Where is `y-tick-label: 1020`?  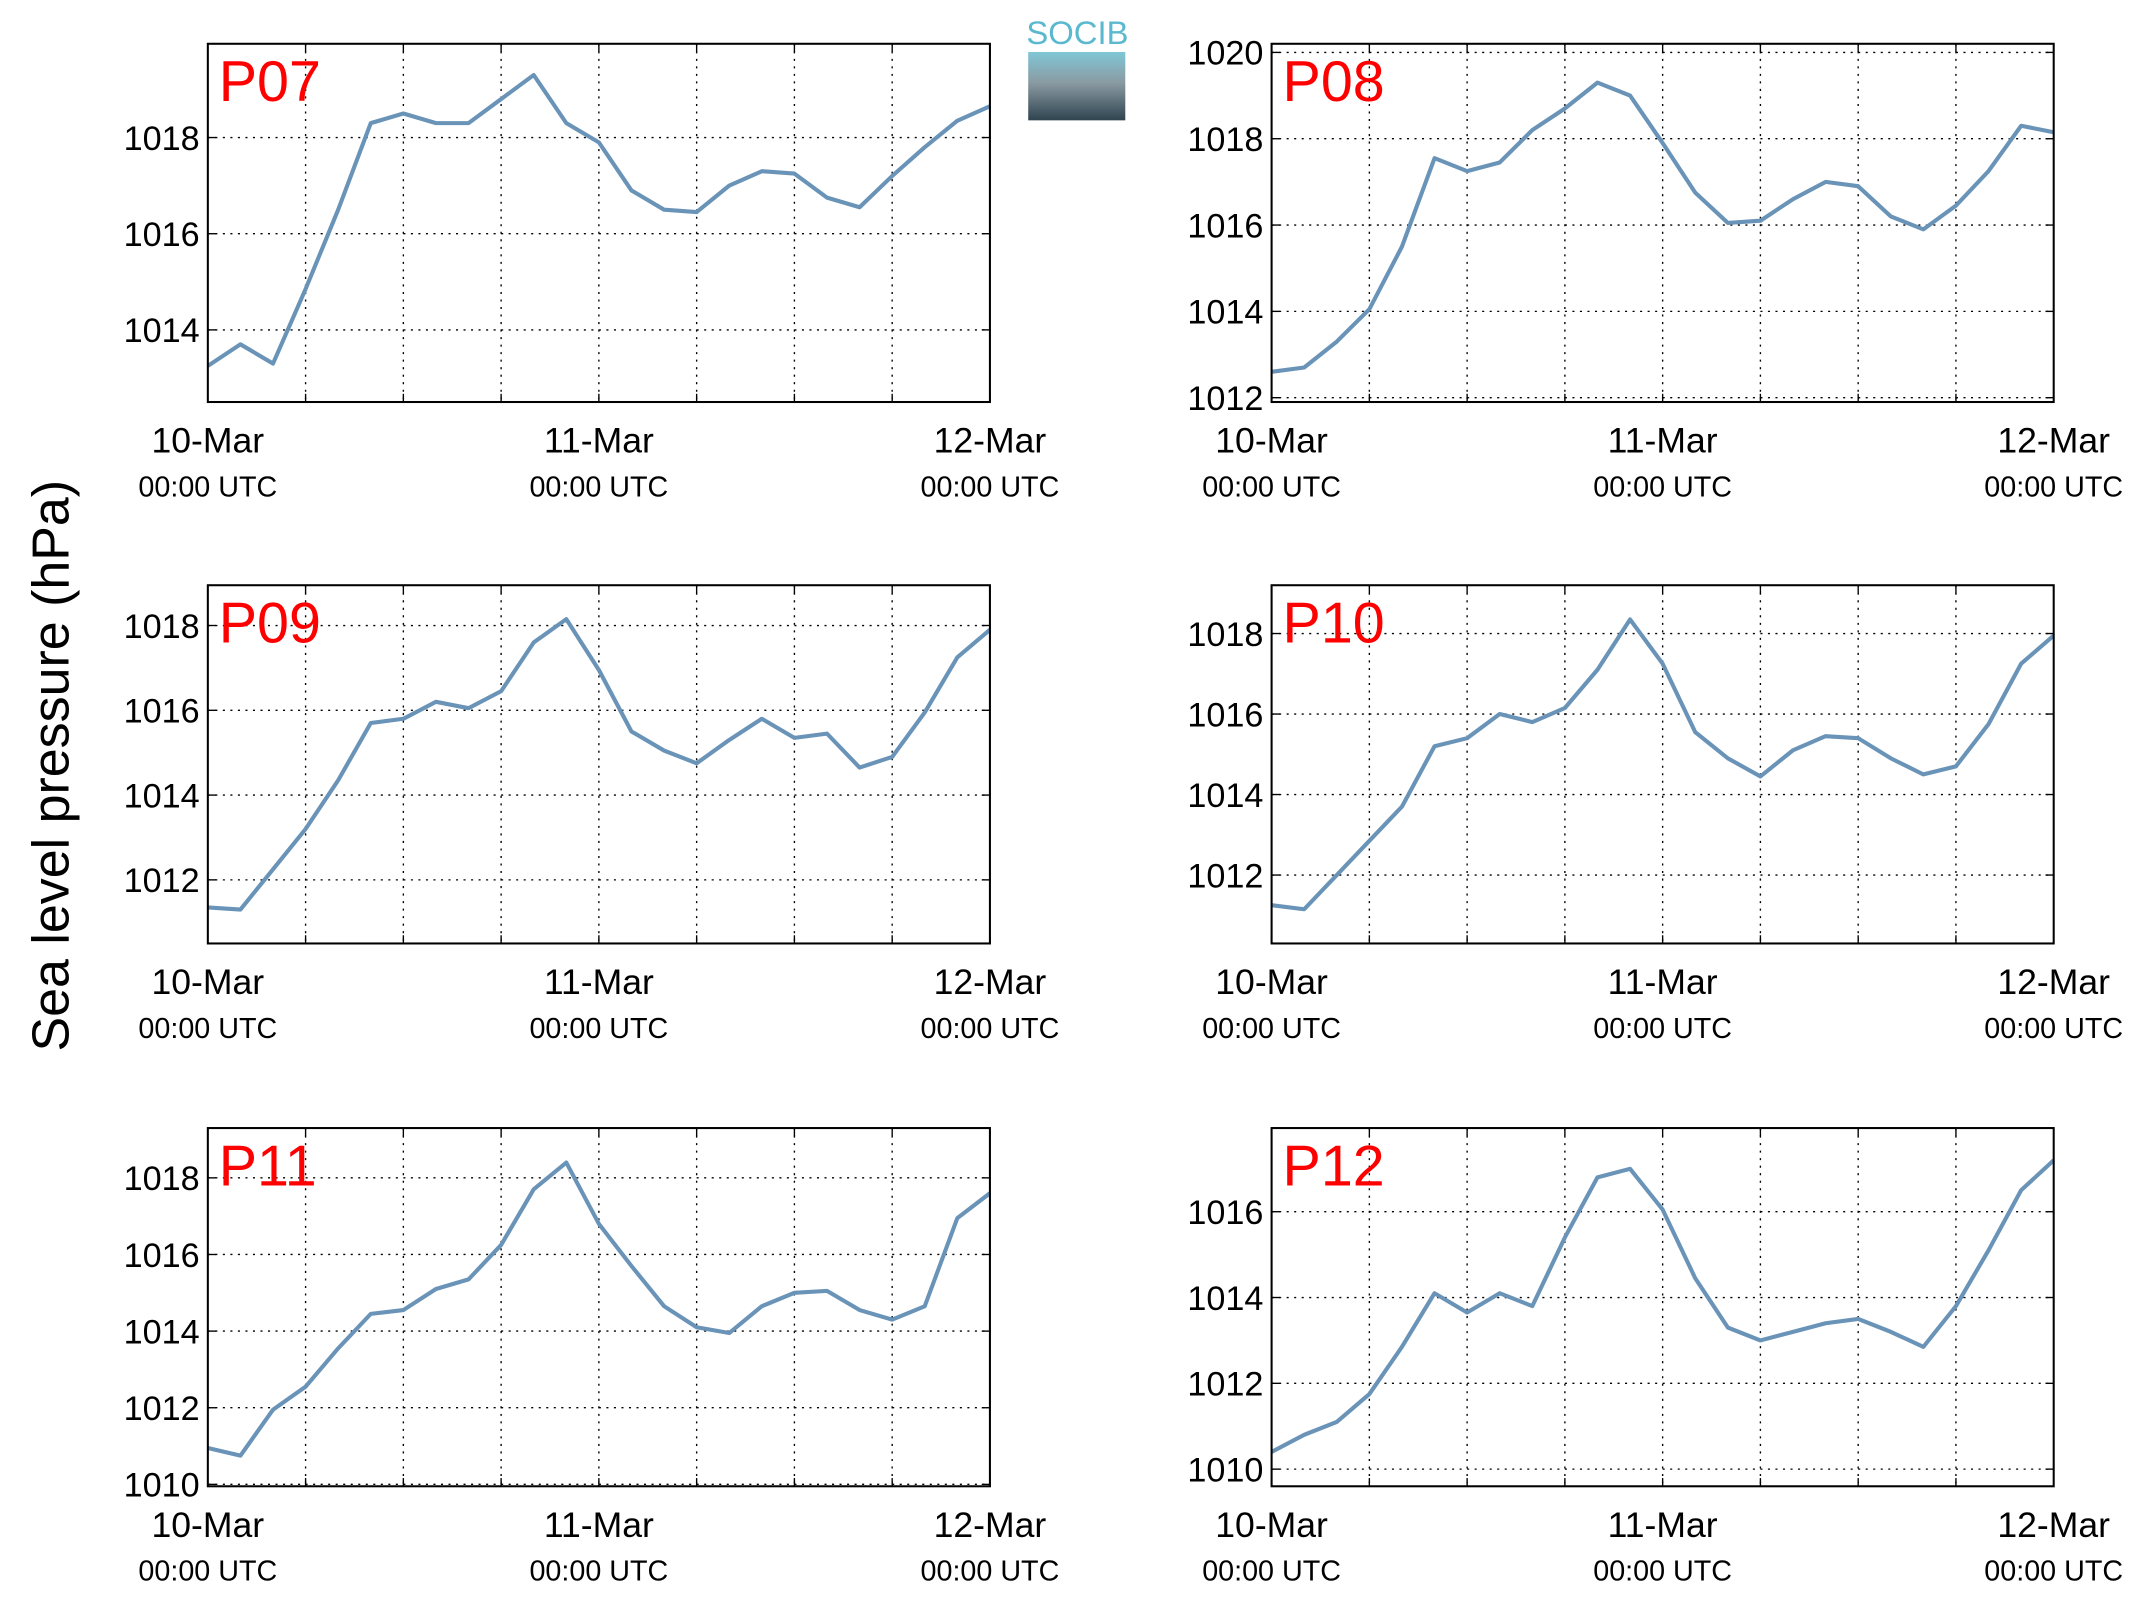
y-tick-label: 1020 is located at coordinates (1225, 54).